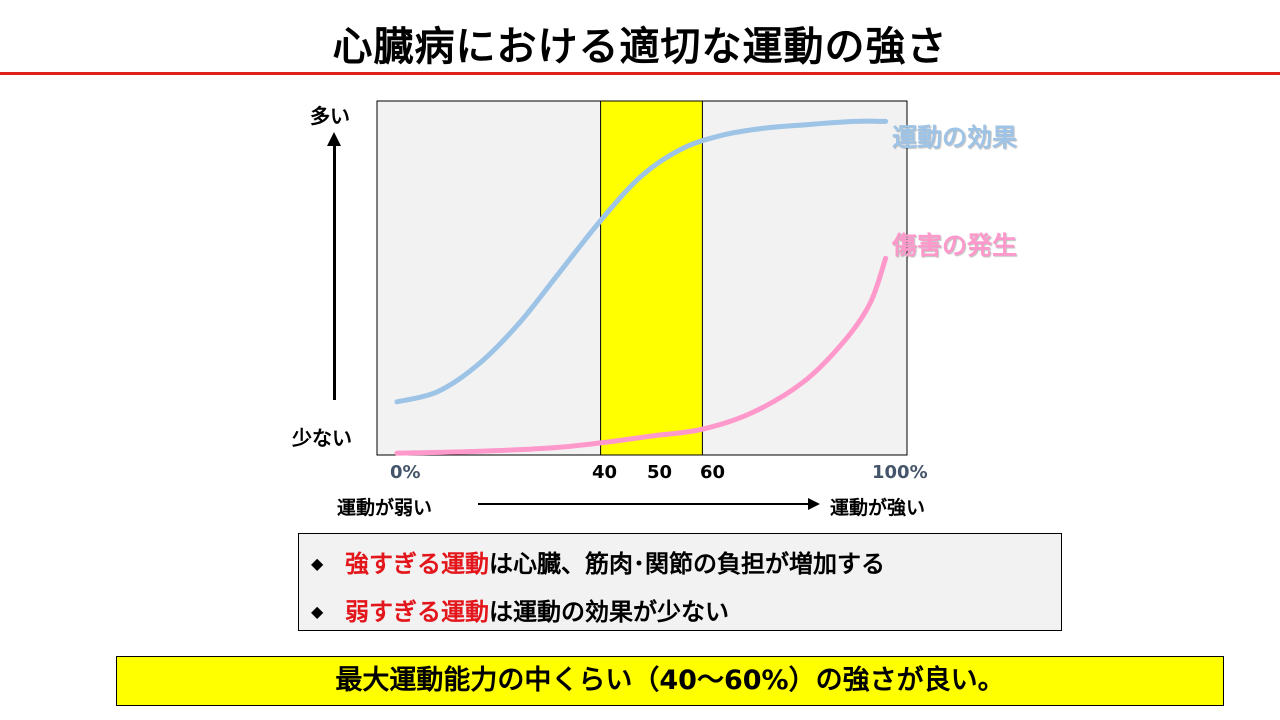 The height and width of the screenshot is (720, 1280). Describe the element at coordinates (334, 139) in the screenshot. I see `up-arrow-icon` at that location.